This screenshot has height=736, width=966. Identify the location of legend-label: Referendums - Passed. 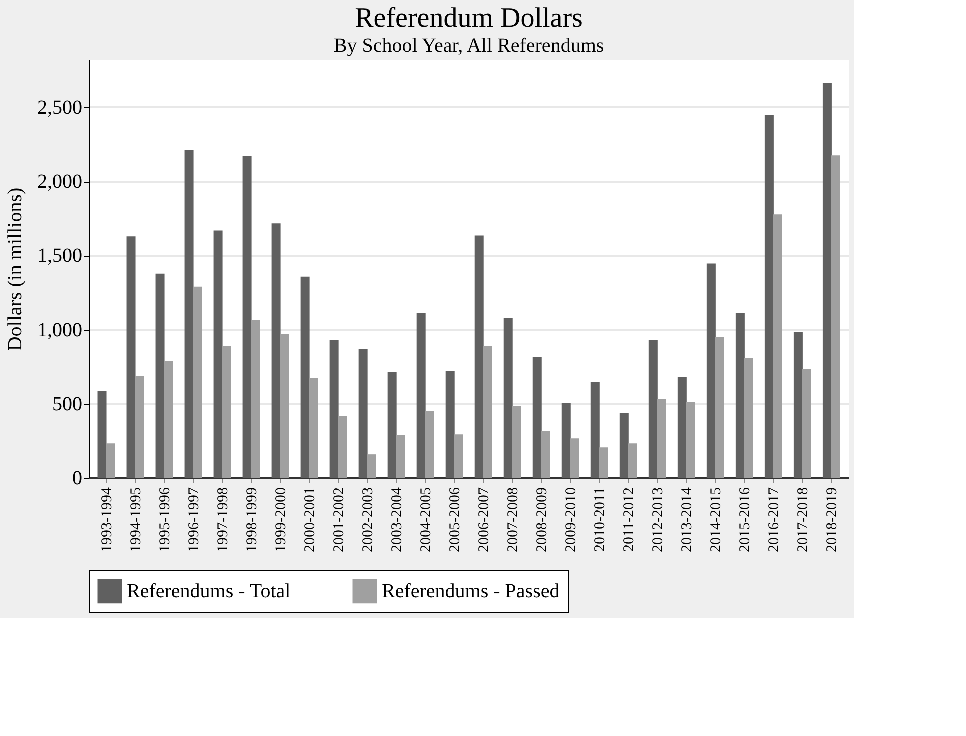
(471, 591).